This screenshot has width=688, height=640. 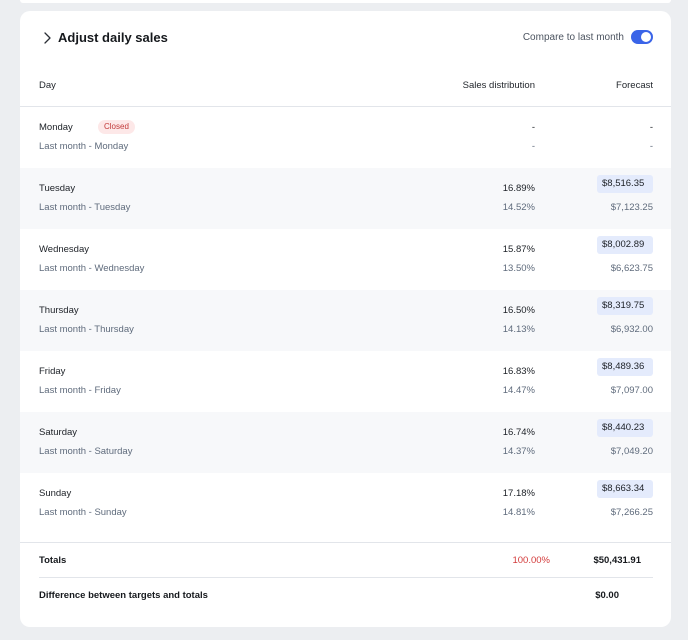 What do you see at coordinates (518, 432) in the screenshot?
I see `distribution-value: 16.74%` at bounding box center [518, 432].